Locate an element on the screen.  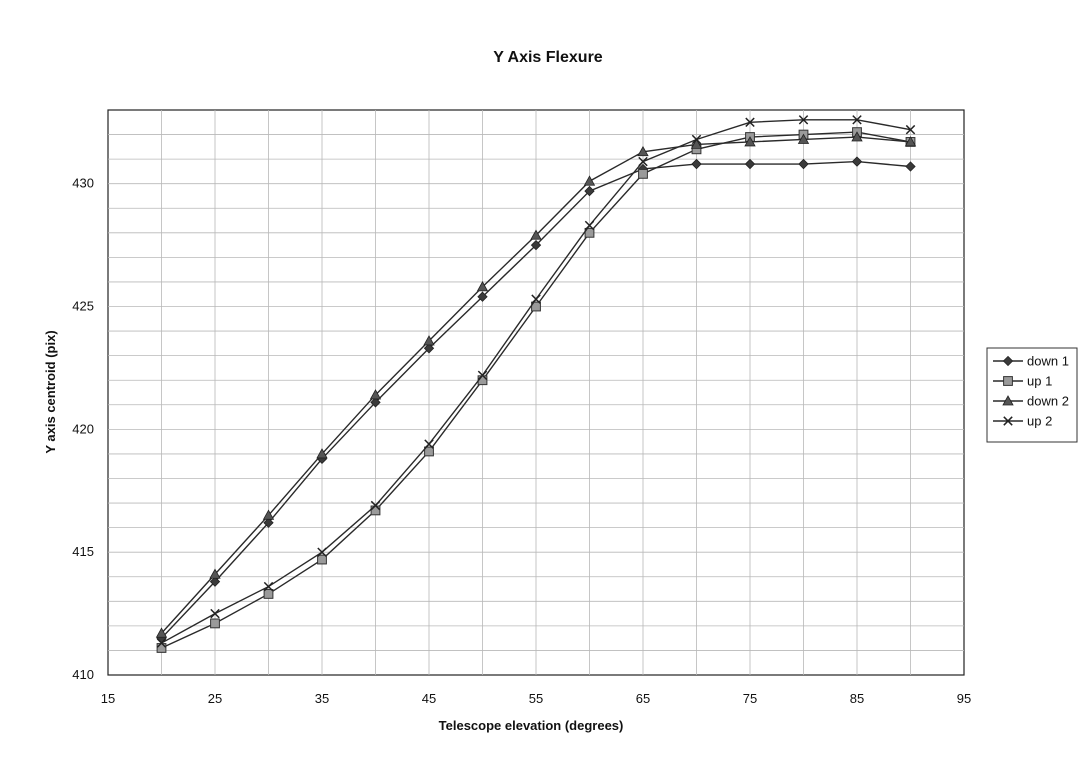
x-tick-label: 35 is located at coordinates (322, 698).